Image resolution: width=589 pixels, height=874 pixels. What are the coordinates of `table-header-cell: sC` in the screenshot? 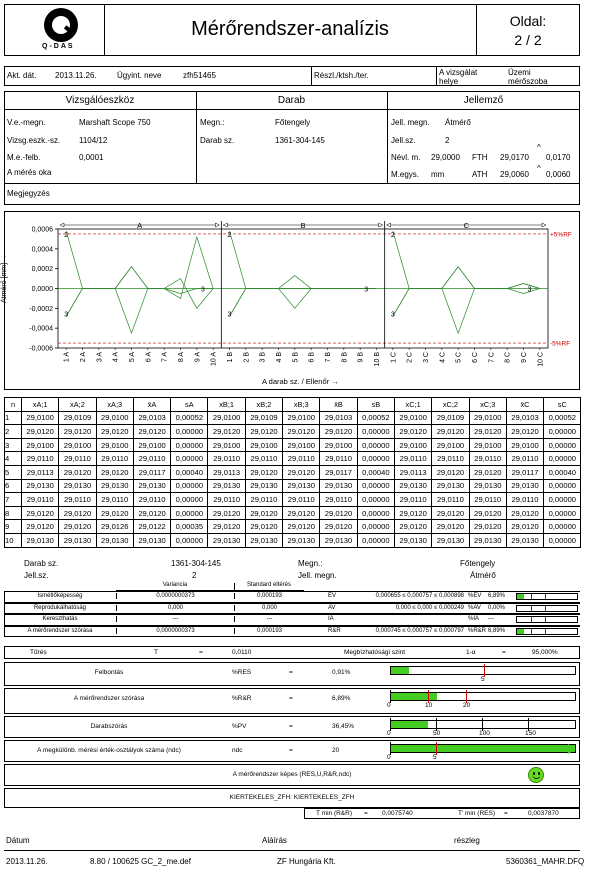 It's located at (562, 404).